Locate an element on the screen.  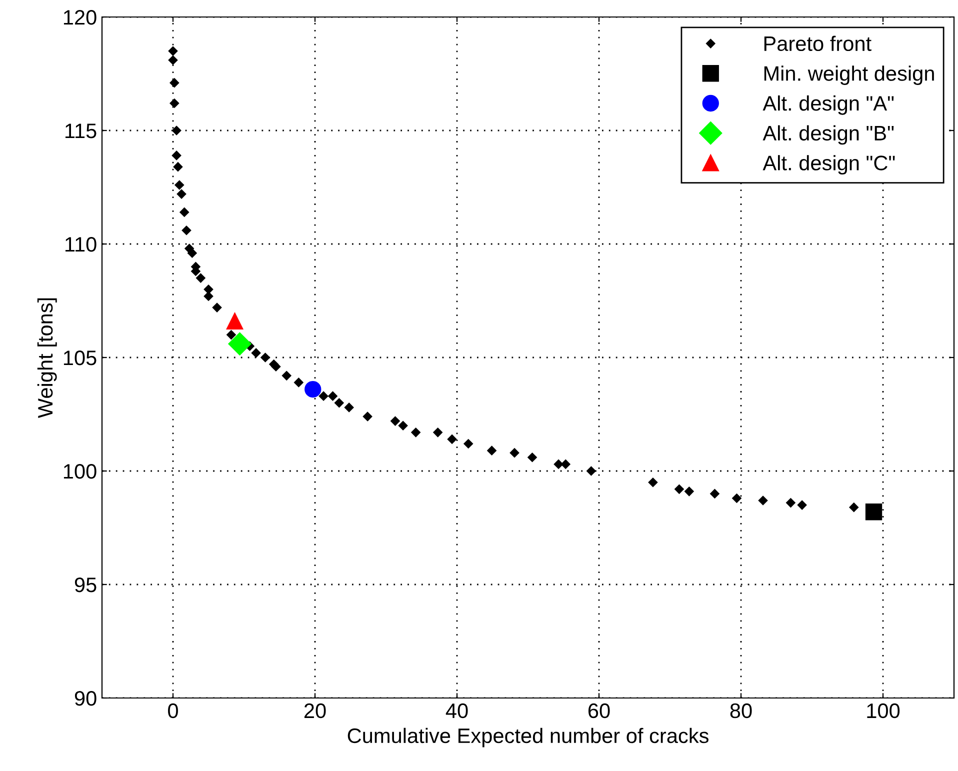
x-tick-label: 20 is located at coordinates (315, 710).